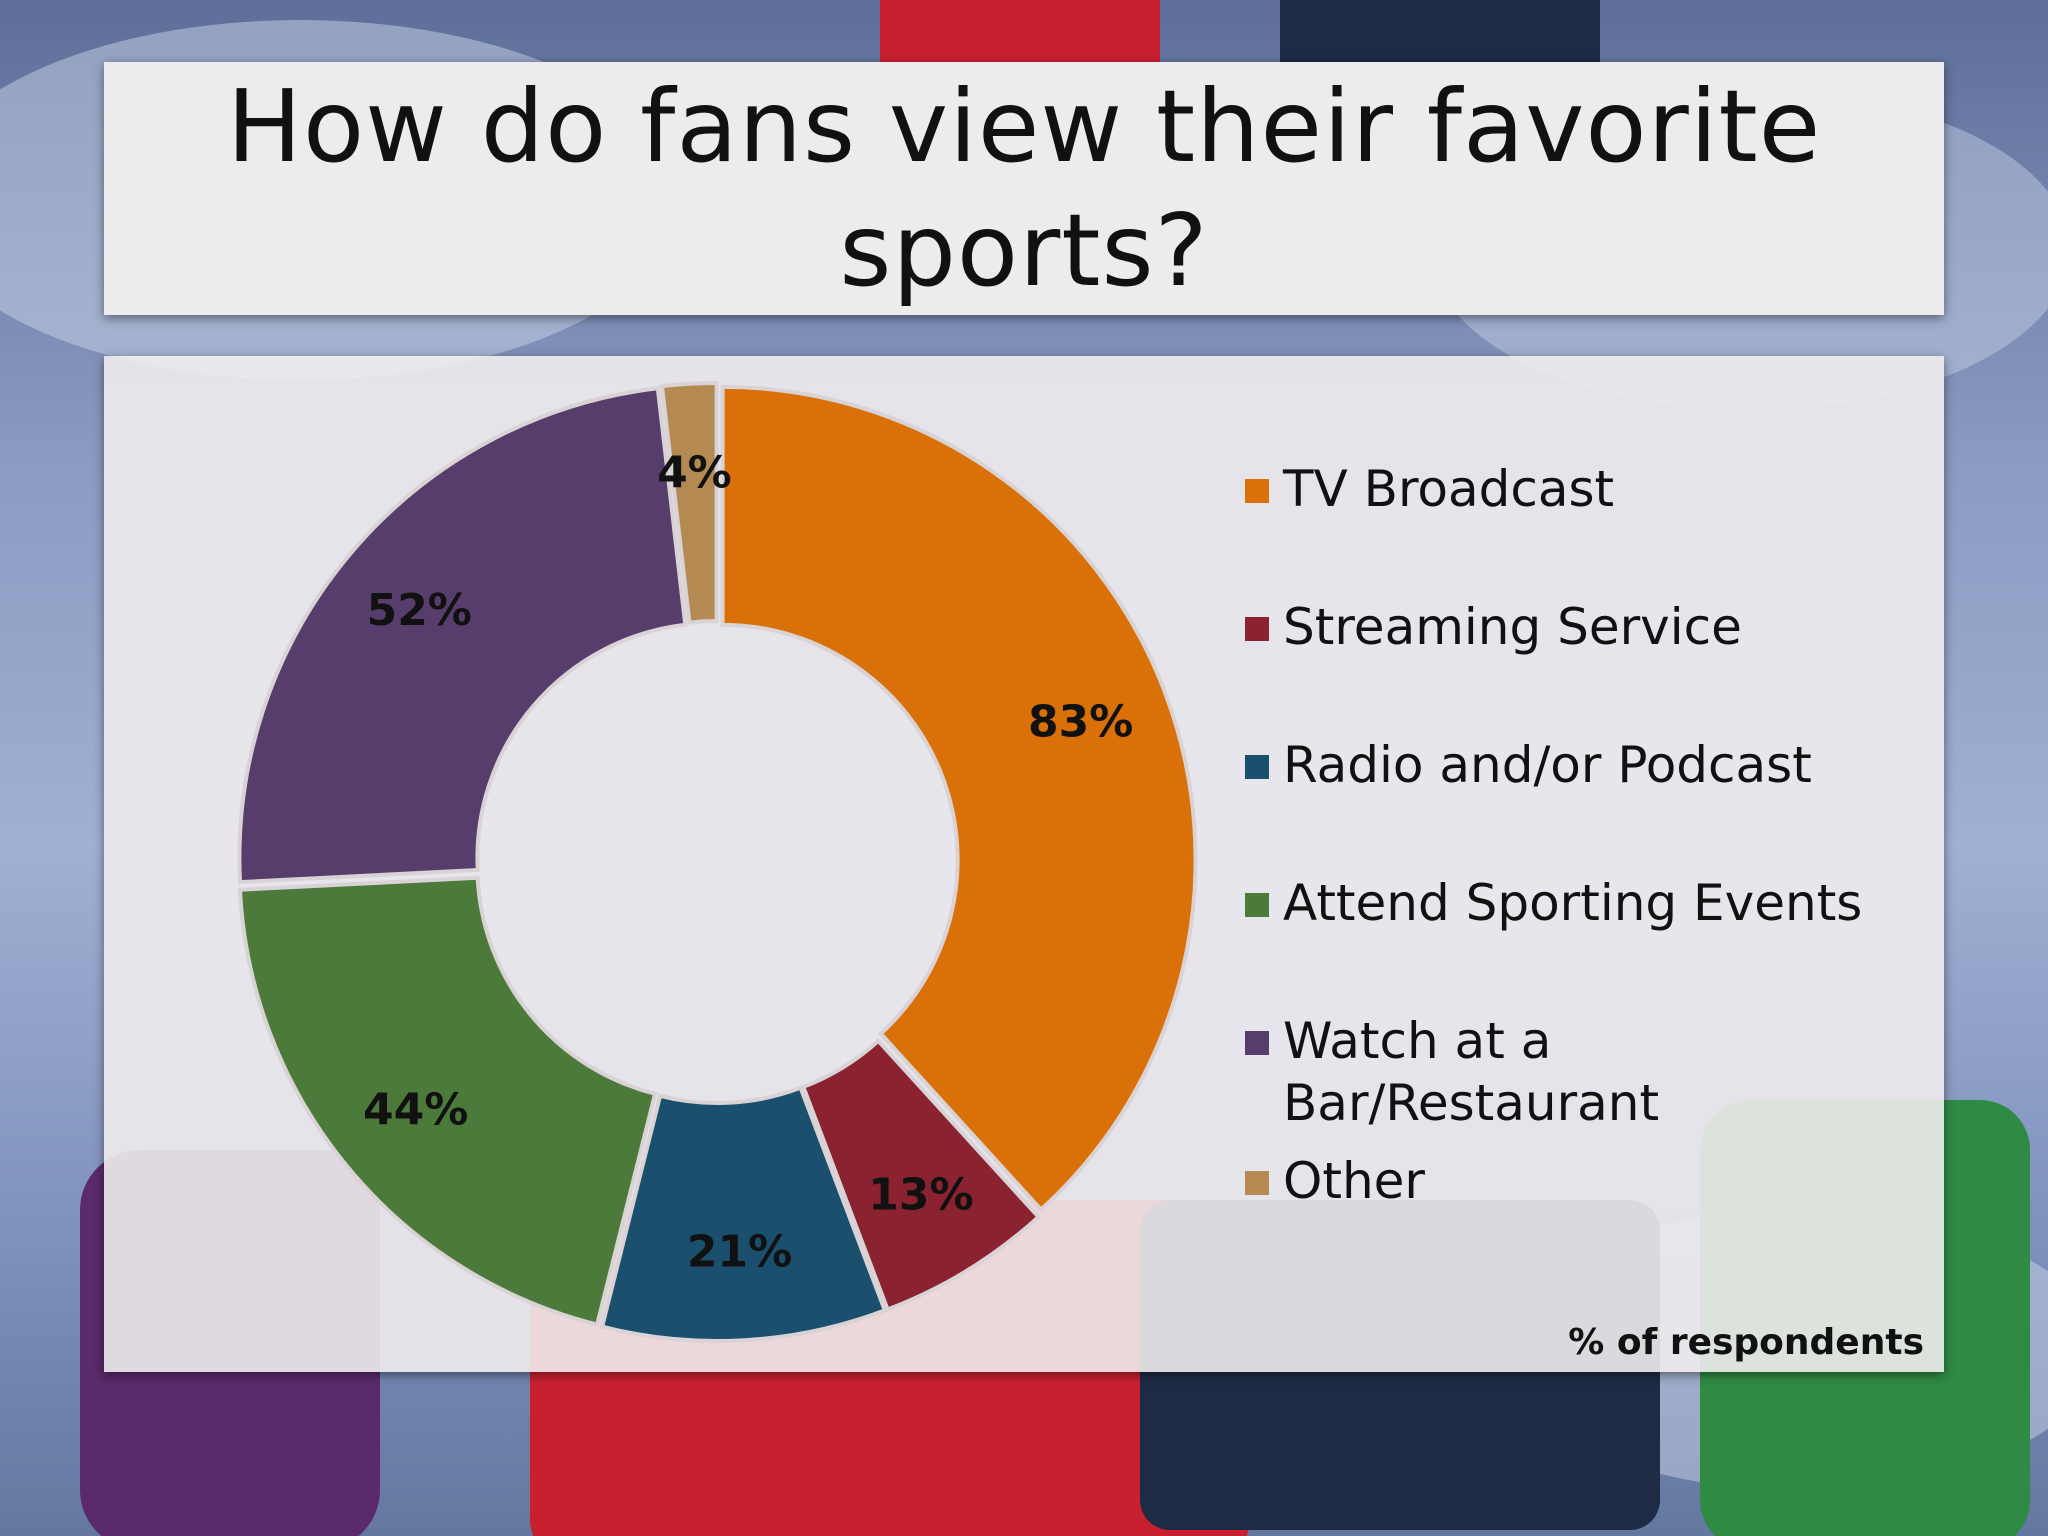 The height and width of the screenshot is (1536, 2048). What do you see at coordinates (694, 473) in the screenshot?
I see `data-label-other: 4%` at bounding box center [694, 473].